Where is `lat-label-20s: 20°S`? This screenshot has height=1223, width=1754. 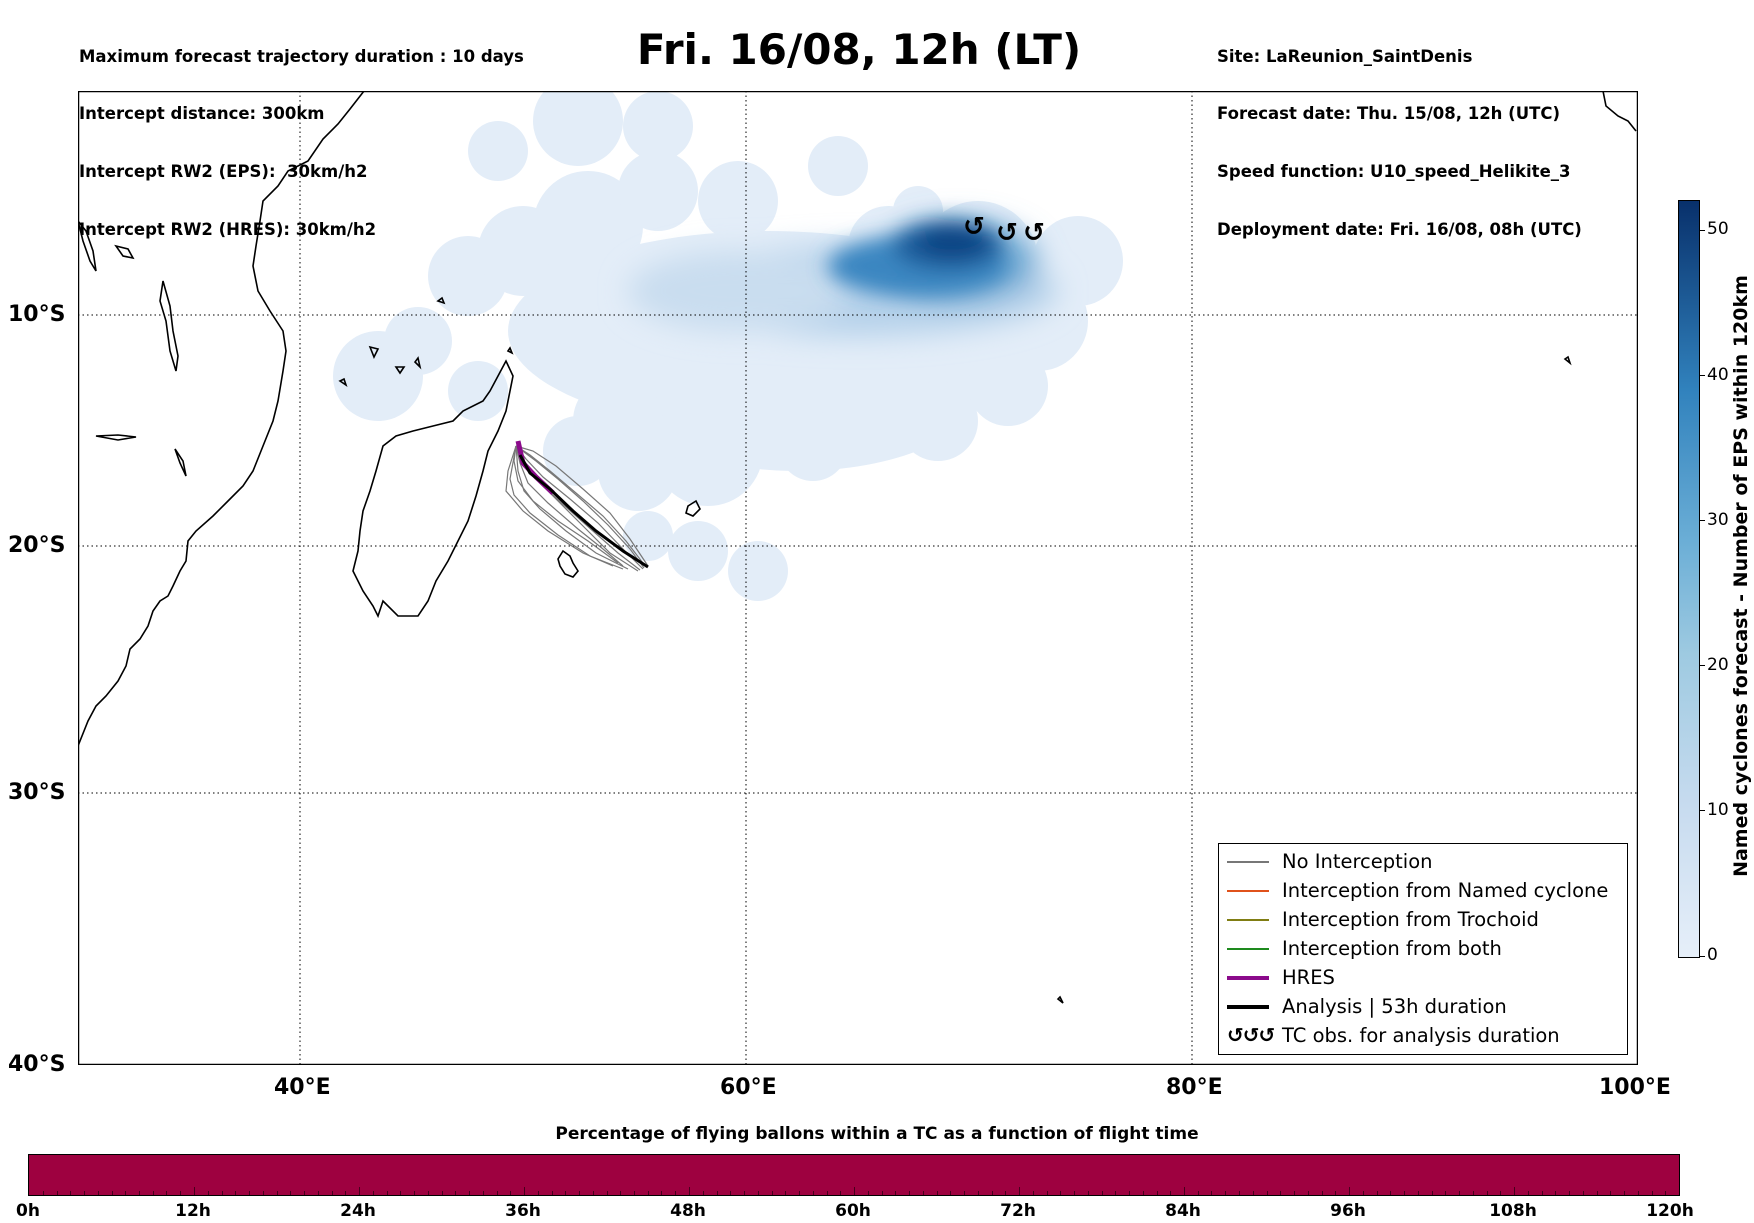 lat-label-20s: 20°S is located at coordinates (37, 545).